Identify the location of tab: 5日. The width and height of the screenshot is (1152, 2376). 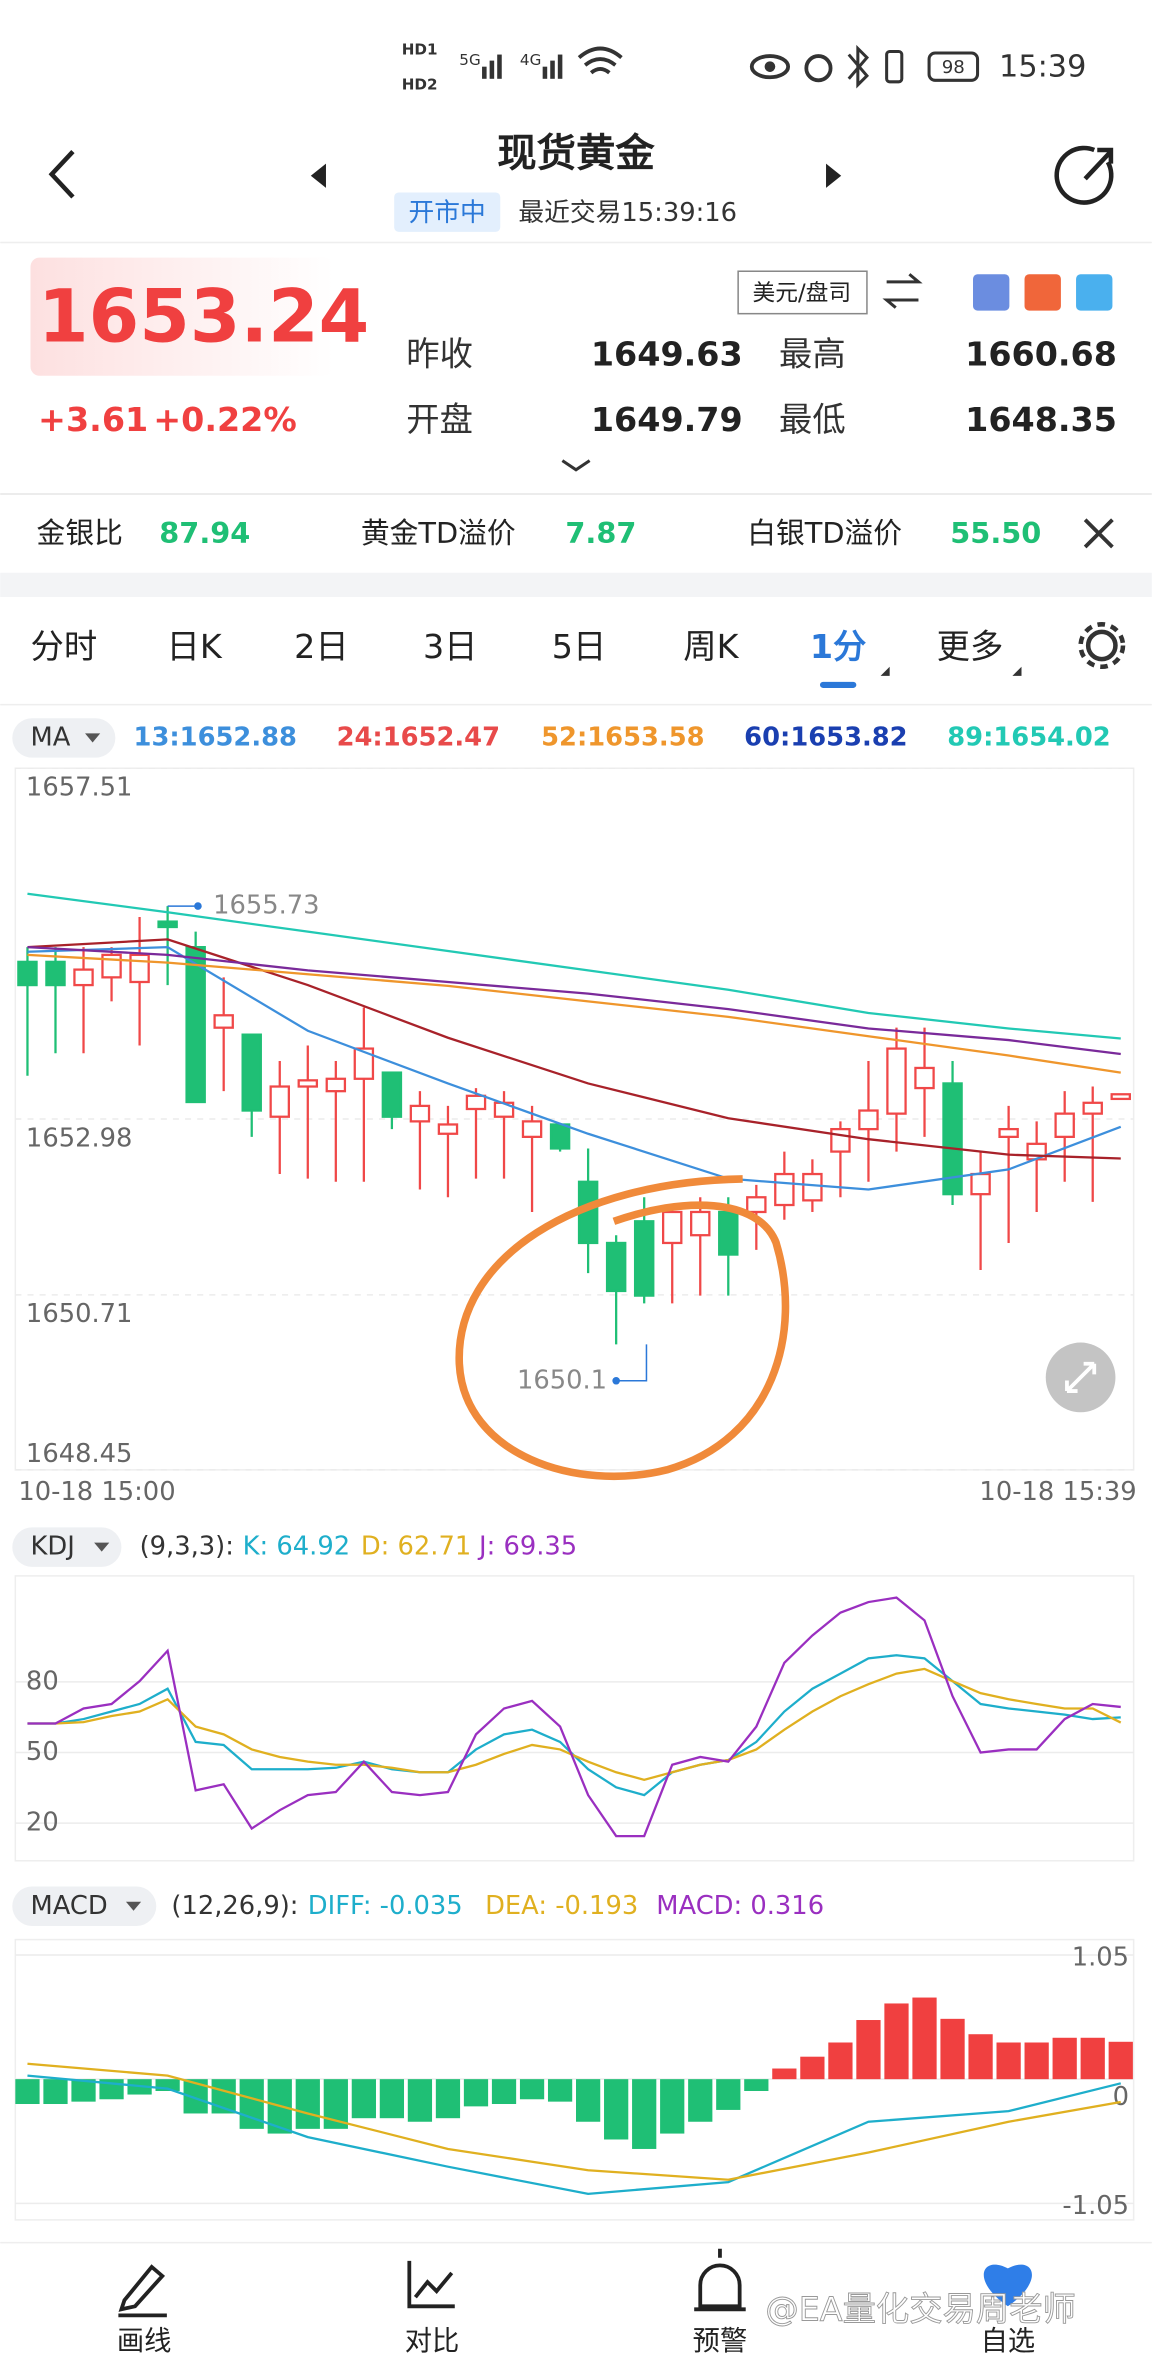
(579, 646).